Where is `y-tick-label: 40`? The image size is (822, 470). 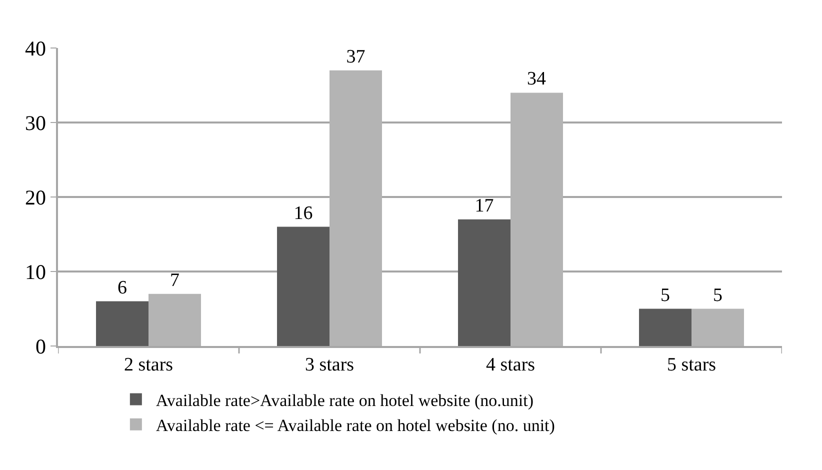 y-tick-label: 40 is located at coordinates (35, 48).